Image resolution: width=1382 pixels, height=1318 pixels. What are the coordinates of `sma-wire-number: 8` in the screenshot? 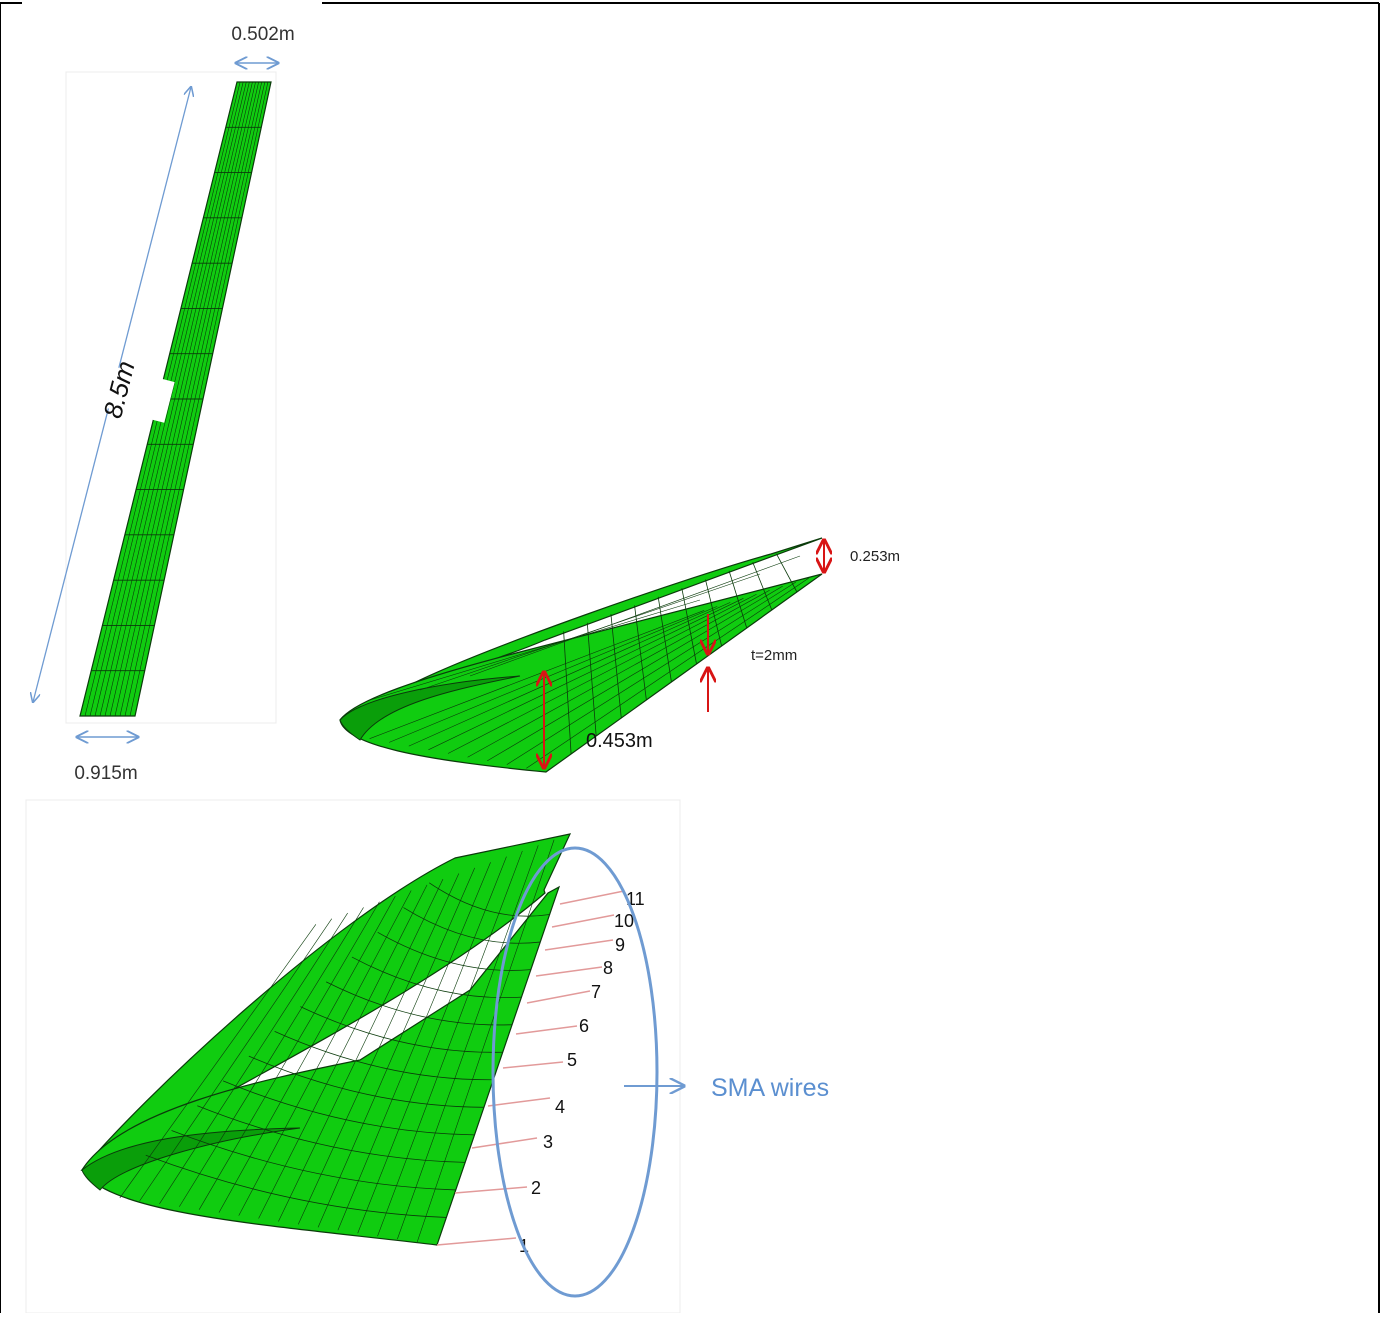 It's located at (608, 968).